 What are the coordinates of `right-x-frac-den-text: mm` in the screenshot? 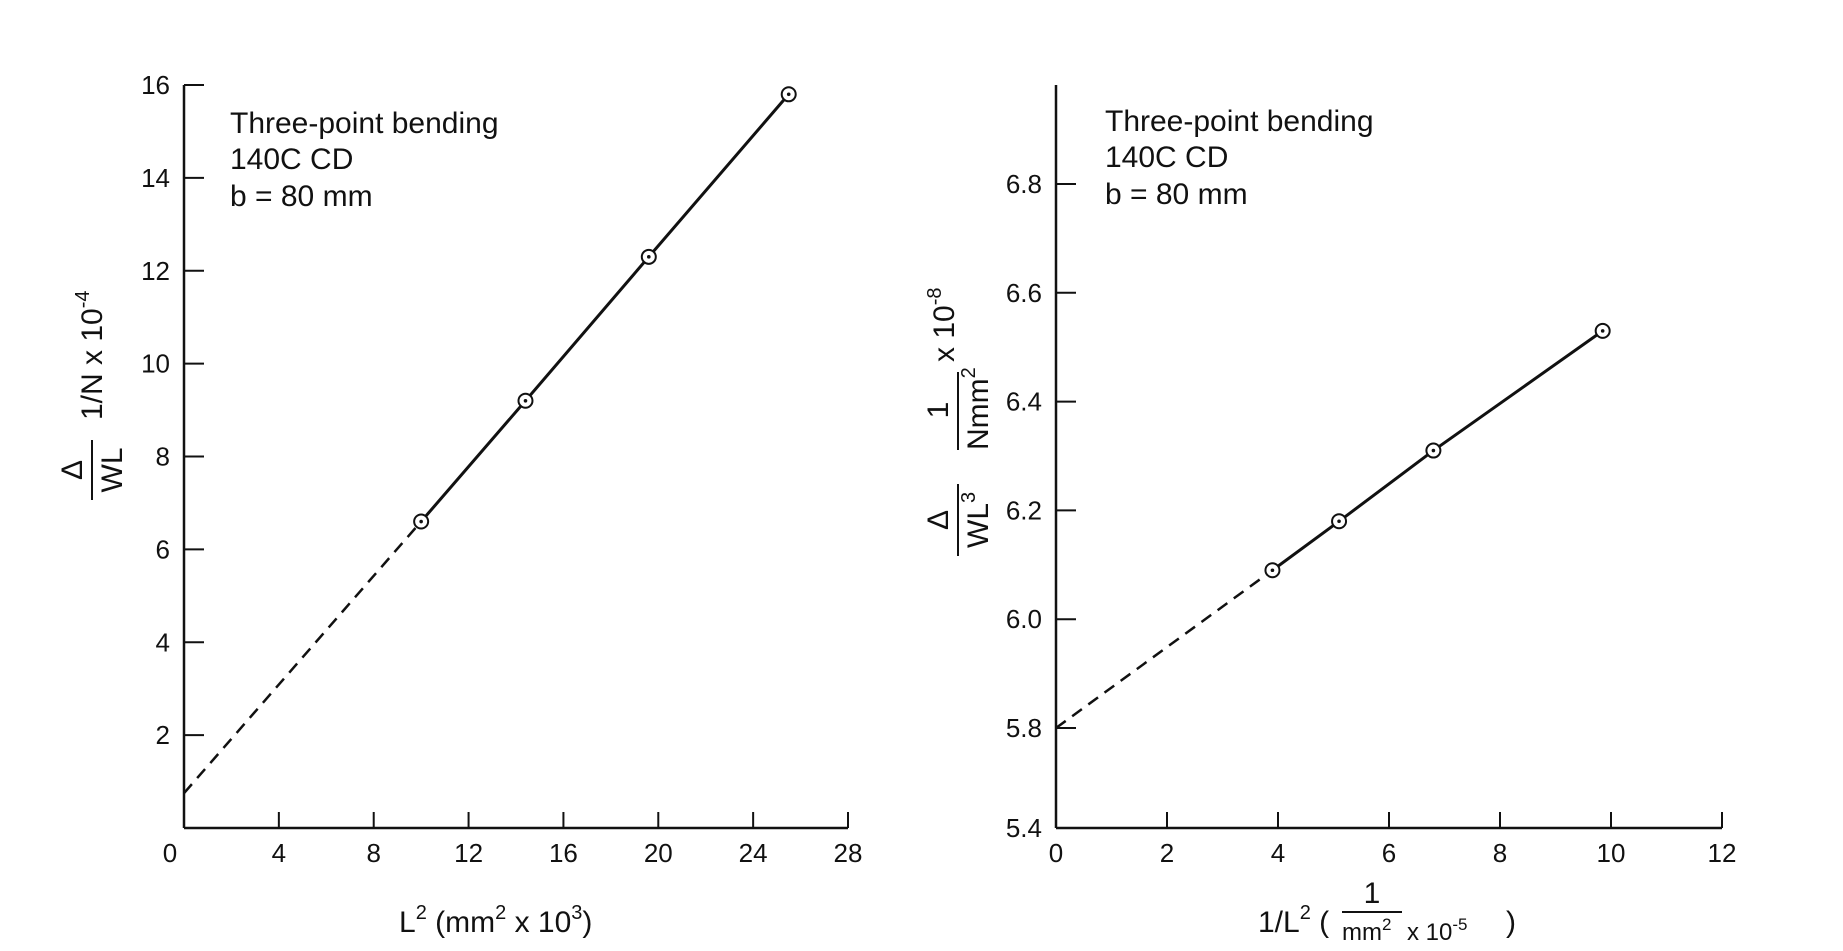 It's located at (1362, 932).